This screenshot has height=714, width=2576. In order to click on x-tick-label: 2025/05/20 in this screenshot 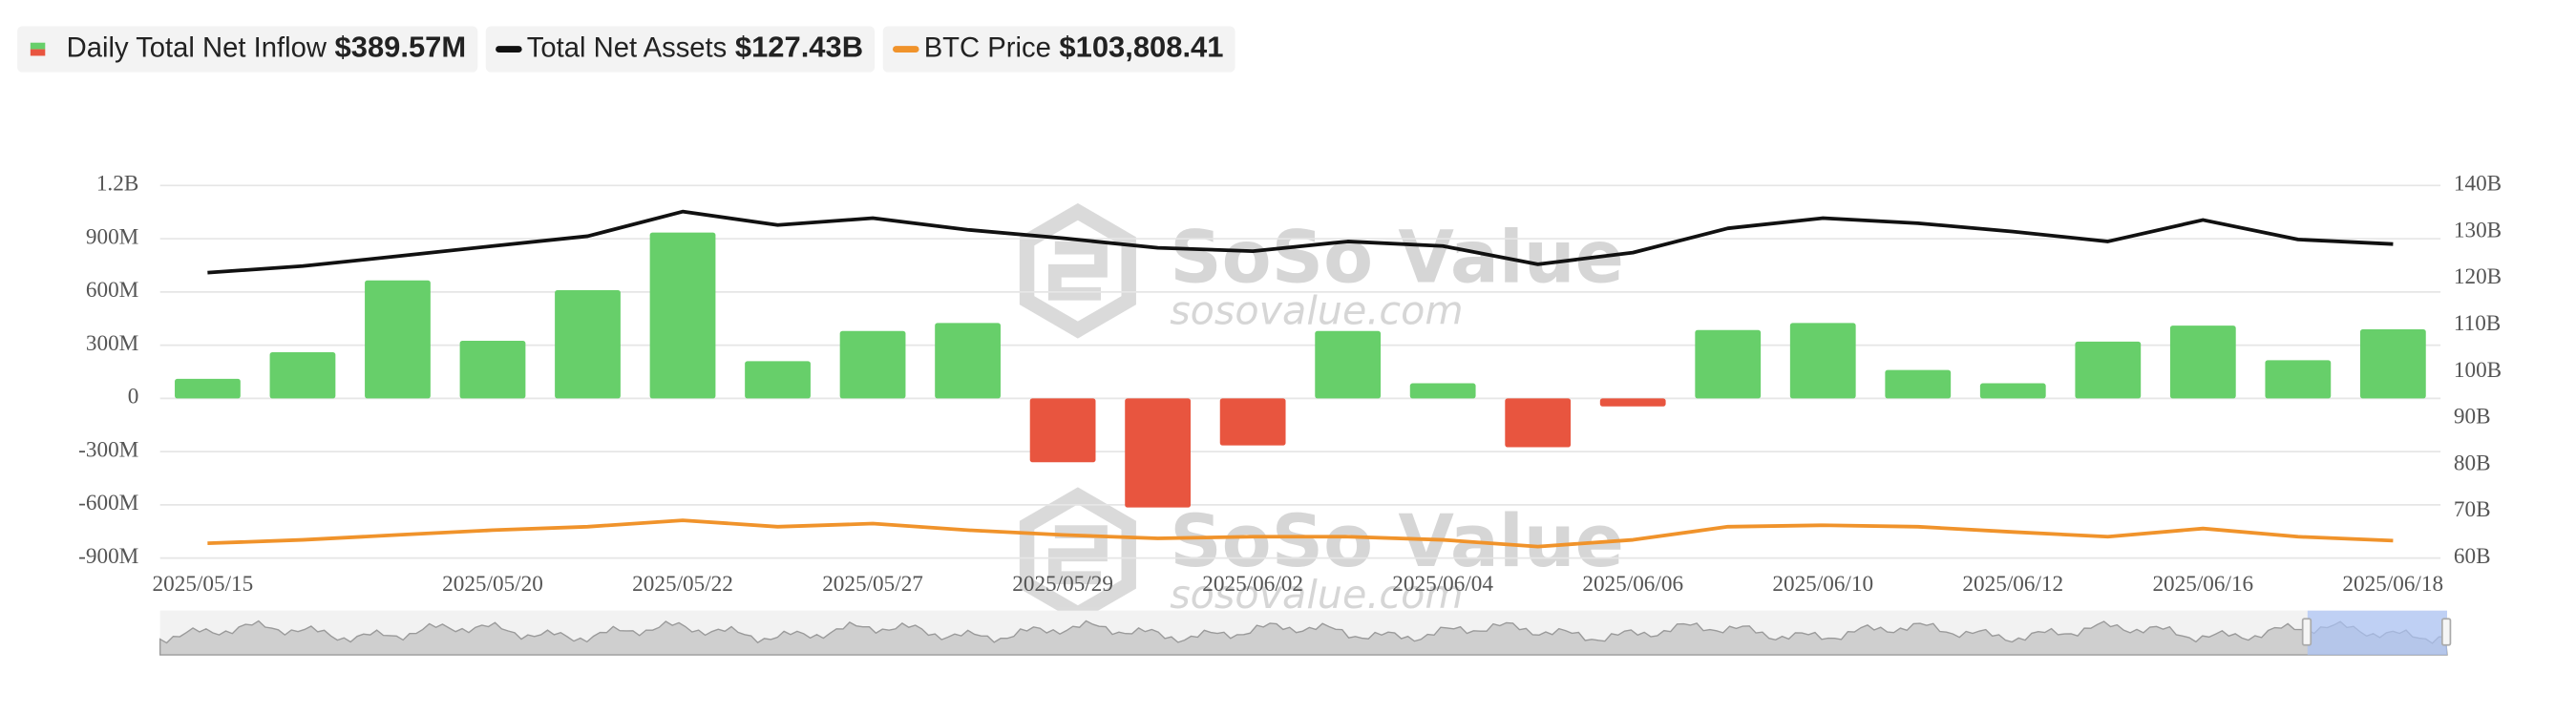, I will do `click(492, 585)`.